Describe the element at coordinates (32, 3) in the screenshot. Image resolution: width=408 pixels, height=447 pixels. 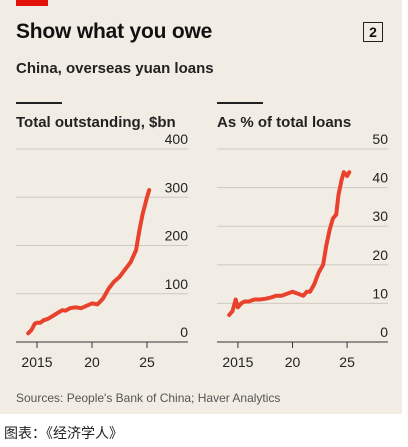
I see `brand-accent-bar` at that location.